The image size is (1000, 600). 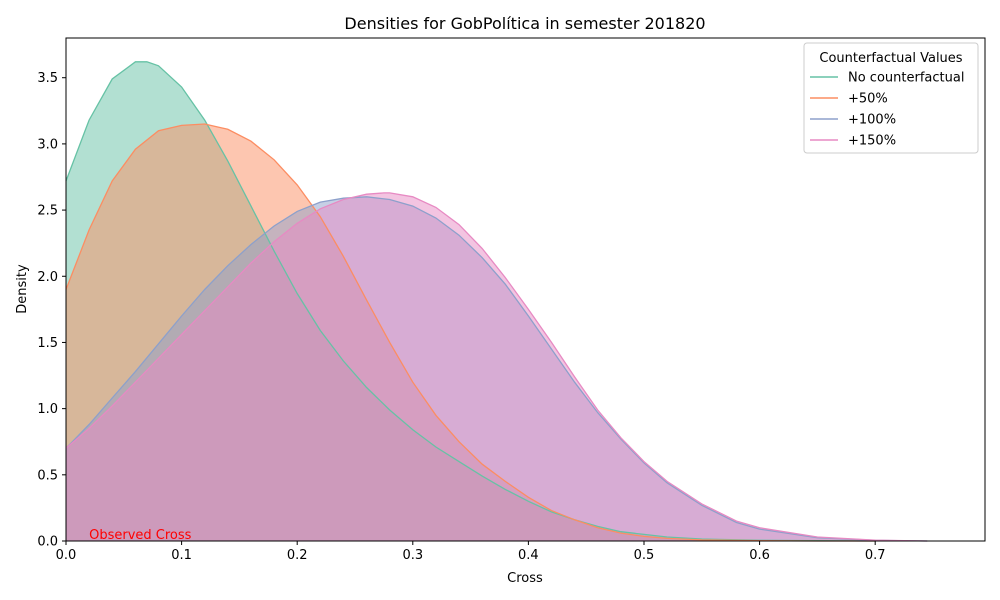 What do you see at coordinates (47, 144) in the screenshot?
I see `y-tick-label: 3.0` at bounding box center [47, 144].